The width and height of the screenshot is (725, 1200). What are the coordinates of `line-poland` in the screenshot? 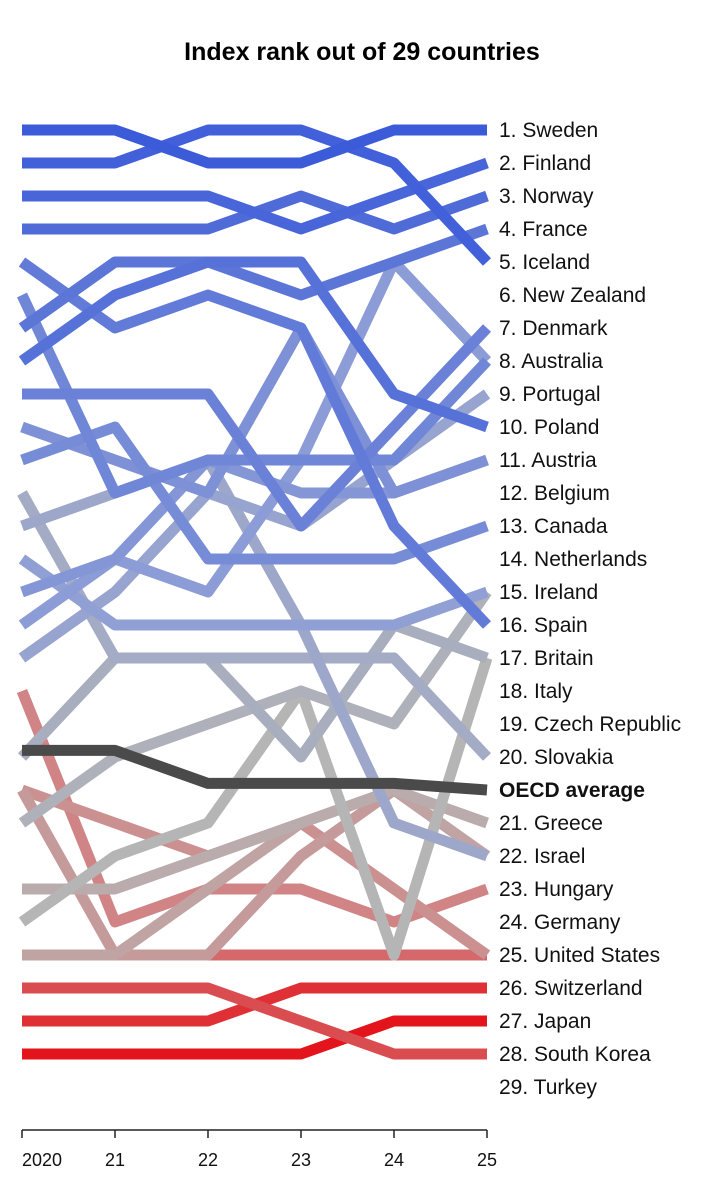 It's located at (254, 493).